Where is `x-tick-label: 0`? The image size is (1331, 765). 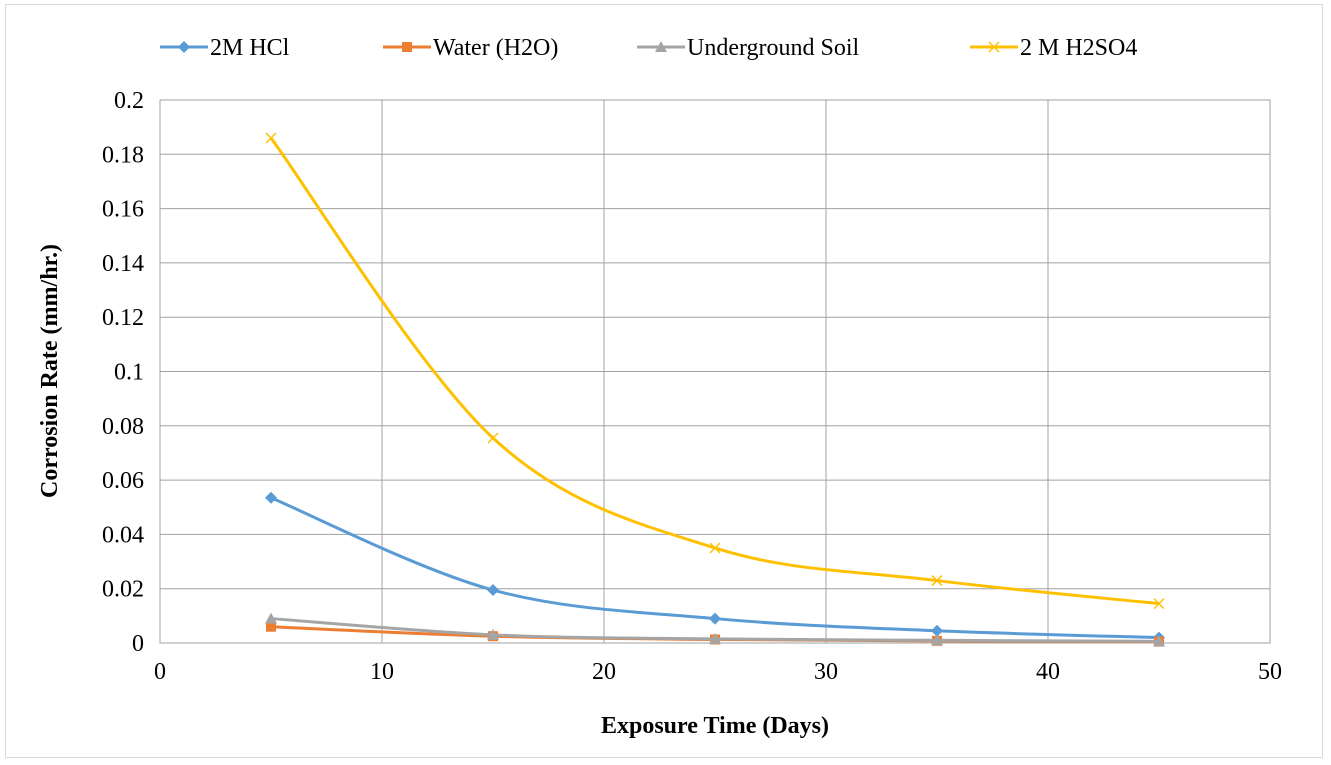 x-tick-label: 0 is located at coordinates (160, 672).